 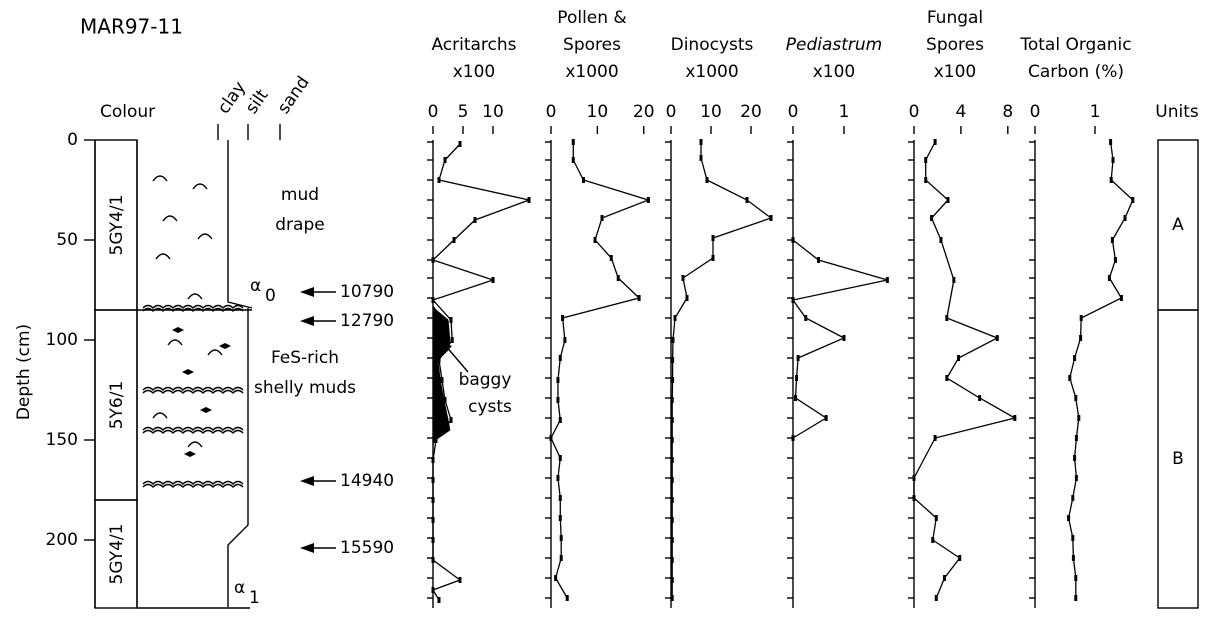 I want to click on unit-box, so click(x=1178, y=459).